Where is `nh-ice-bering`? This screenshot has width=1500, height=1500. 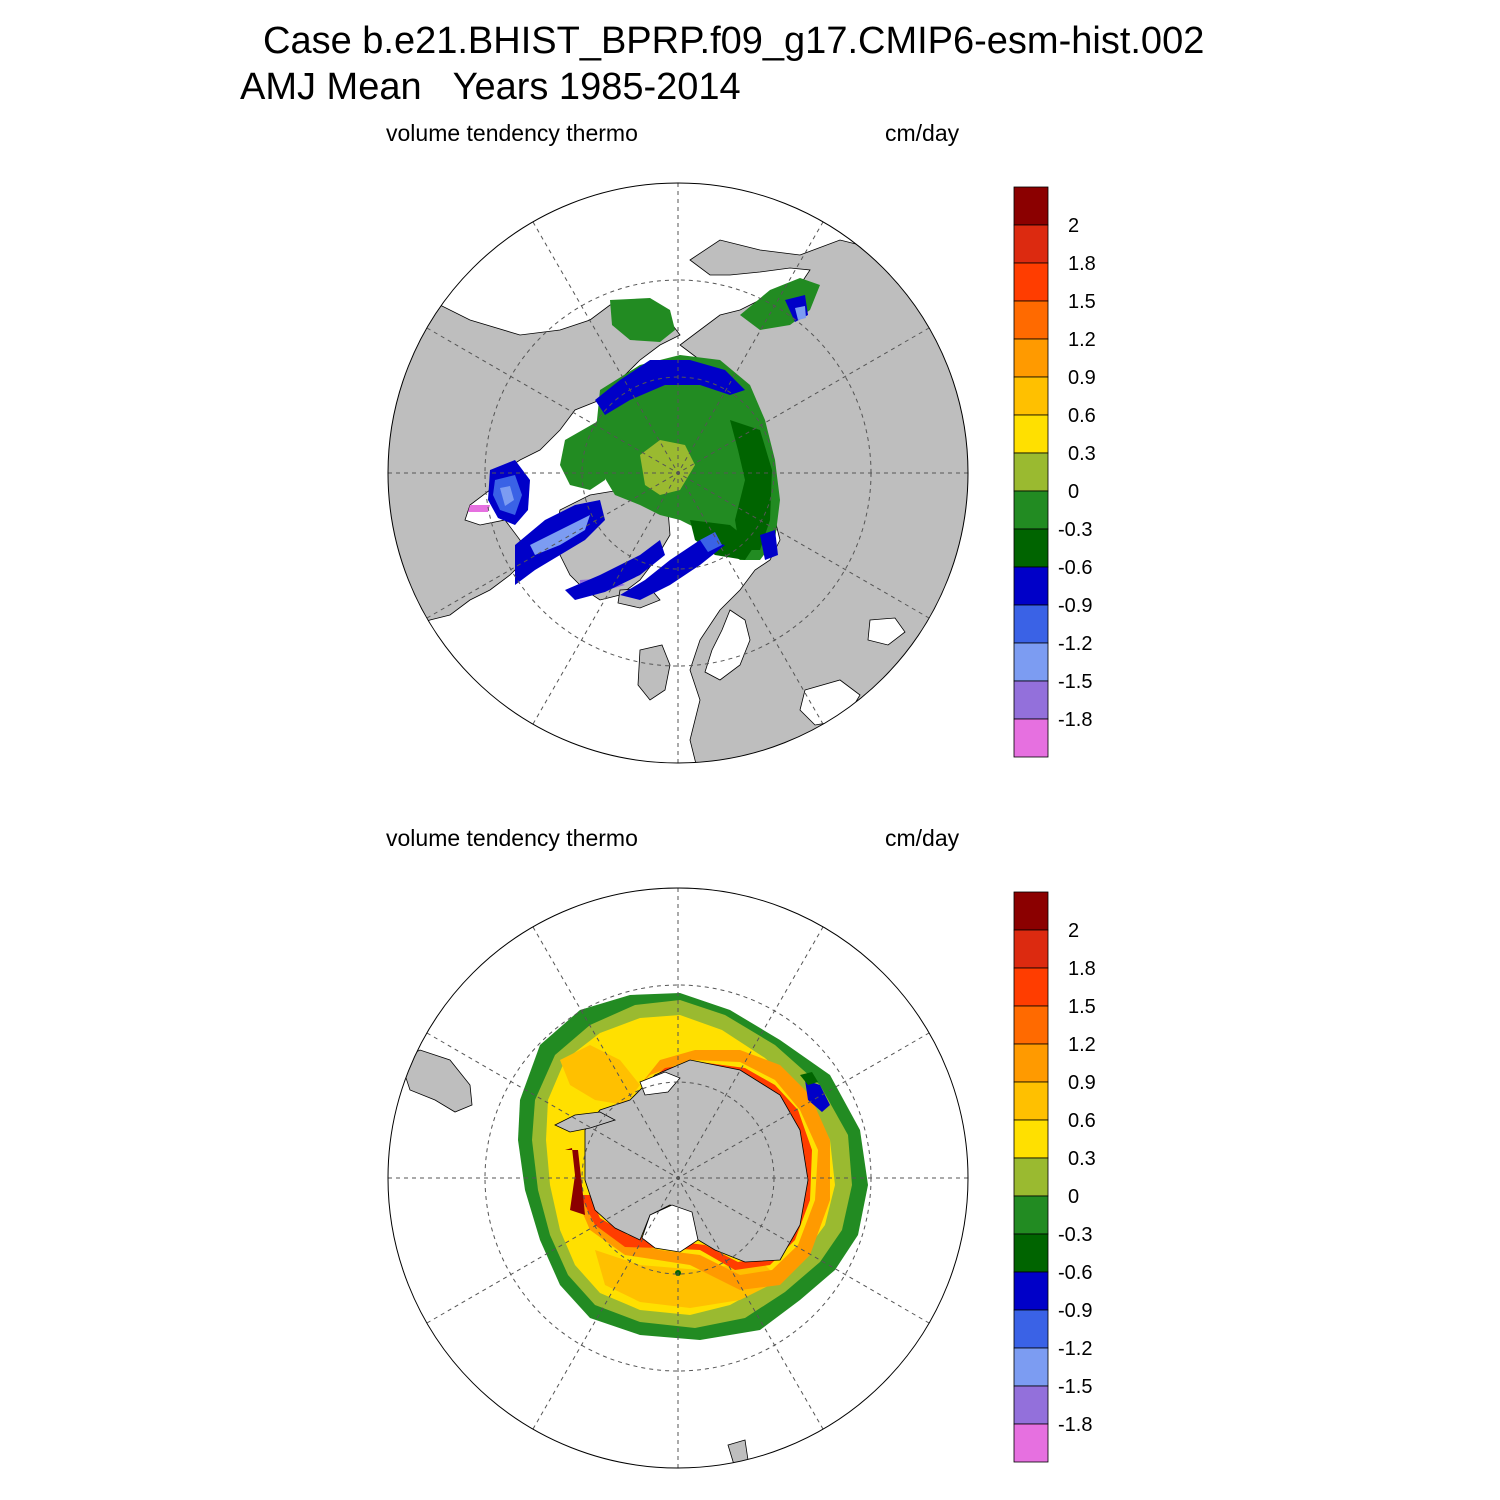 nh-ice-bering is located at coordinates (642, 320).